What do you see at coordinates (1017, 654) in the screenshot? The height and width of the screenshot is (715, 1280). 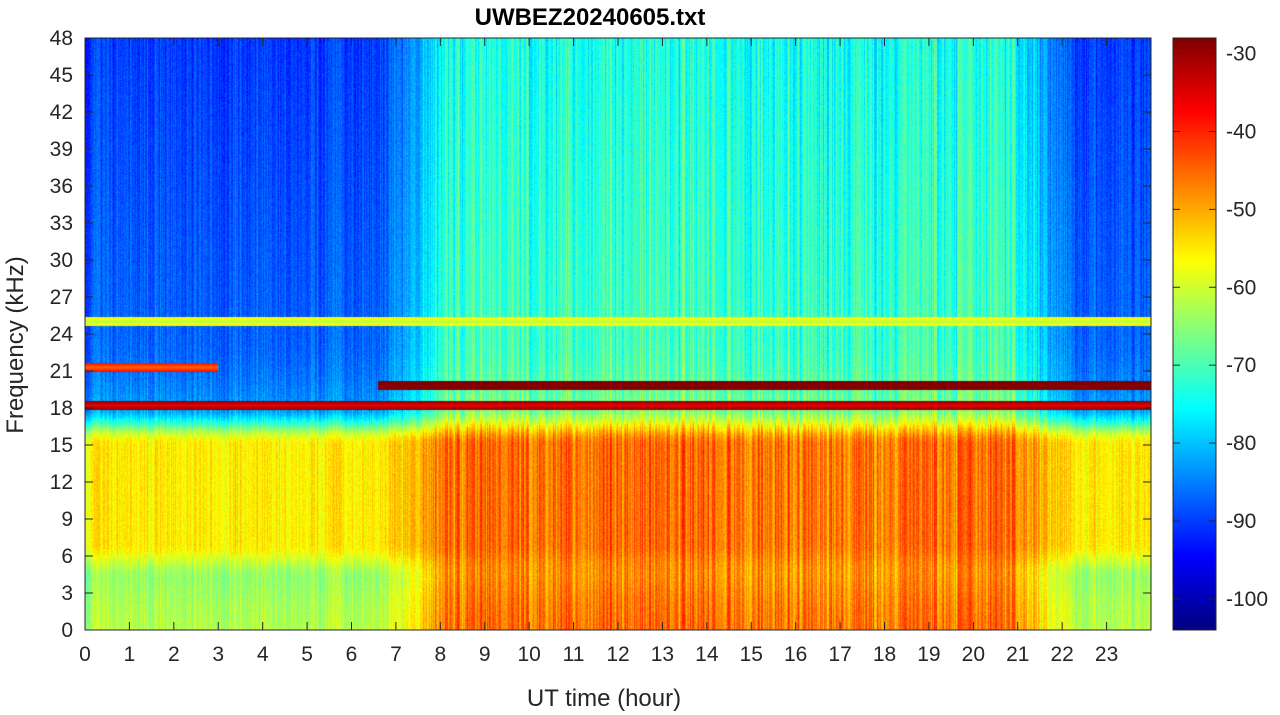 I see `x-tick-label: 21` at bounding box center [1017, 654].